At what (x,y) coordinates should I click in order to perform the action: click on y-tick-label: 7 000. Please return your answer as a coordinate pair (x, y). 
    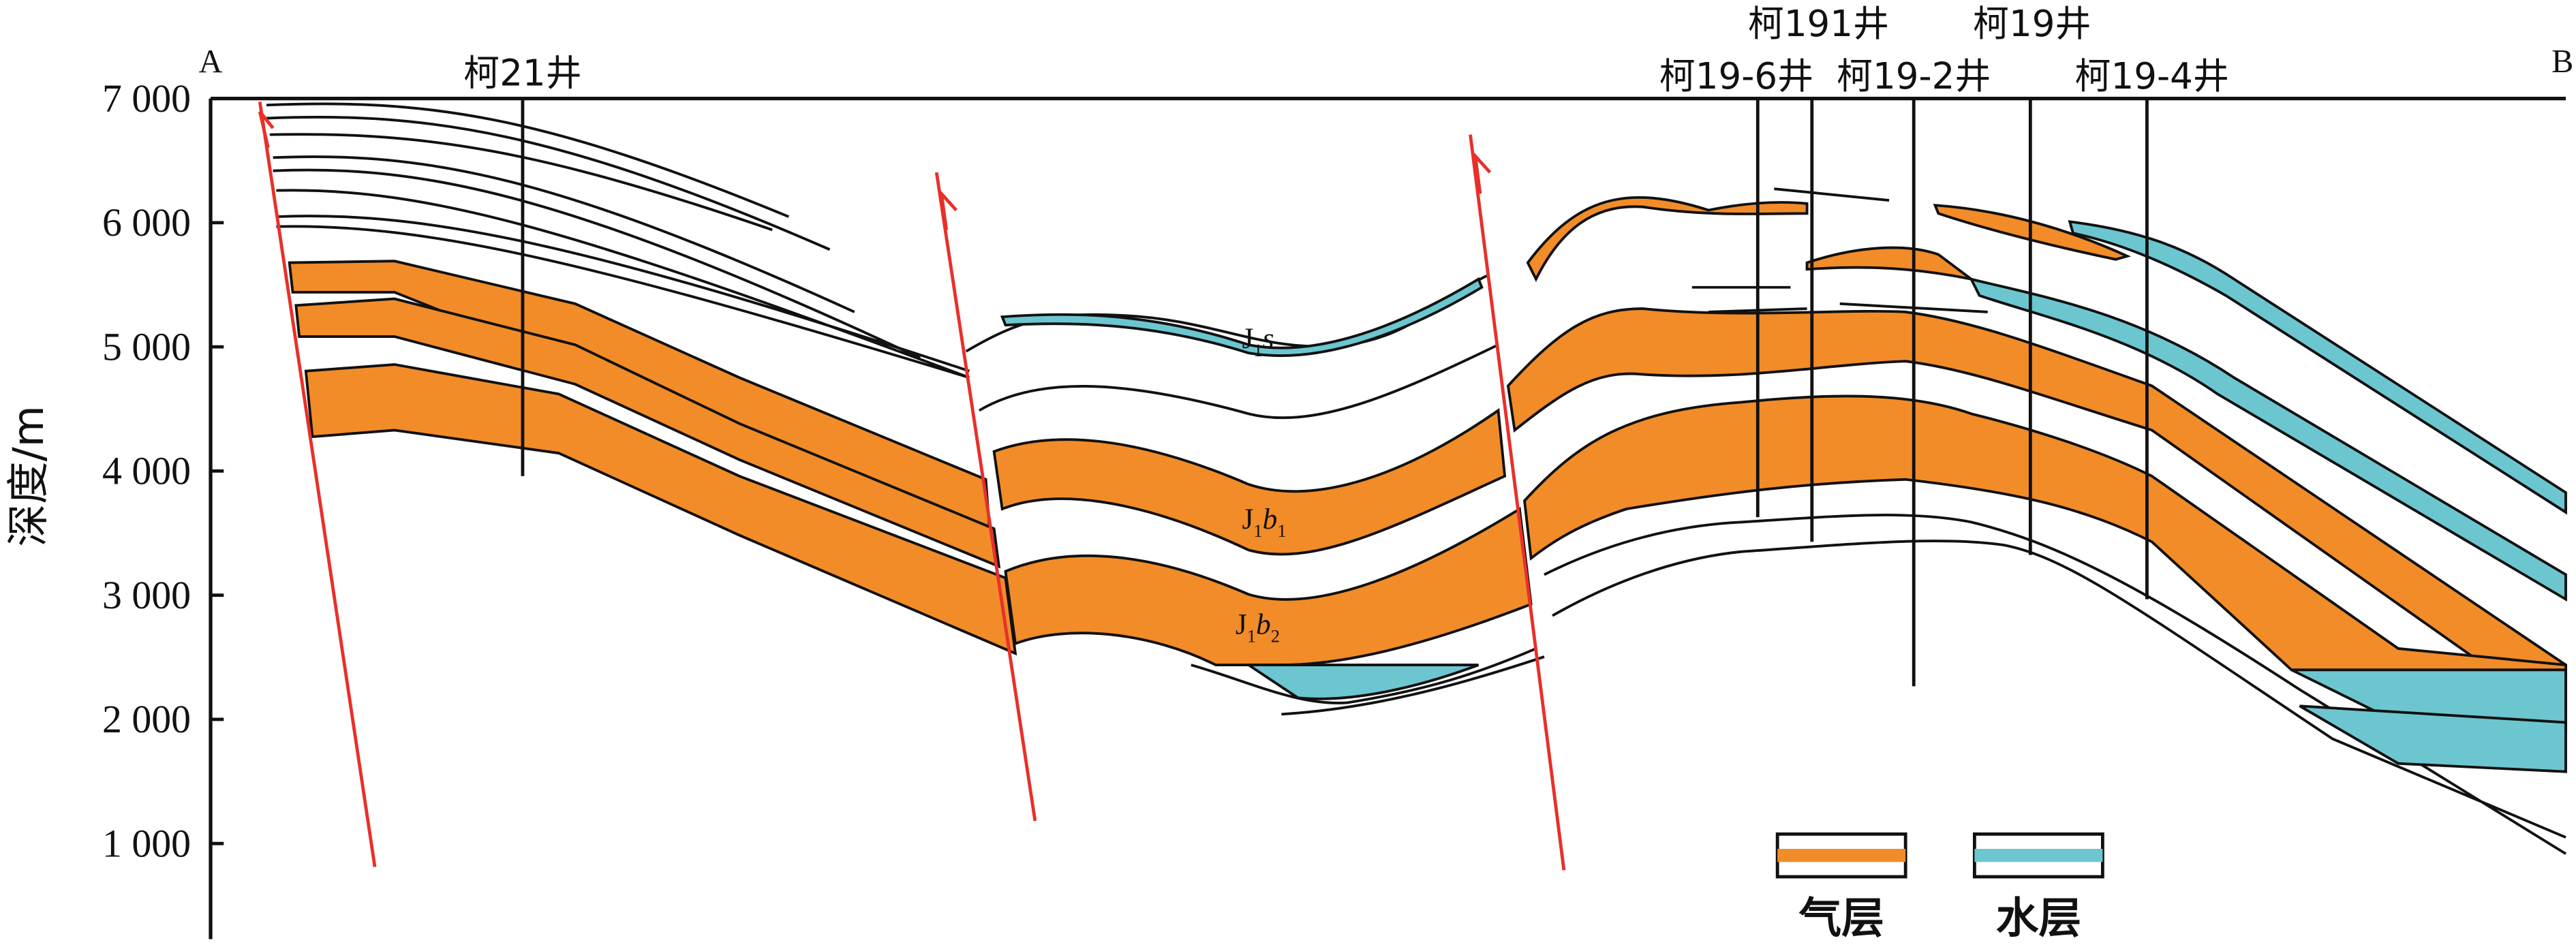
    Looking at the image, I should click on (146, 98).